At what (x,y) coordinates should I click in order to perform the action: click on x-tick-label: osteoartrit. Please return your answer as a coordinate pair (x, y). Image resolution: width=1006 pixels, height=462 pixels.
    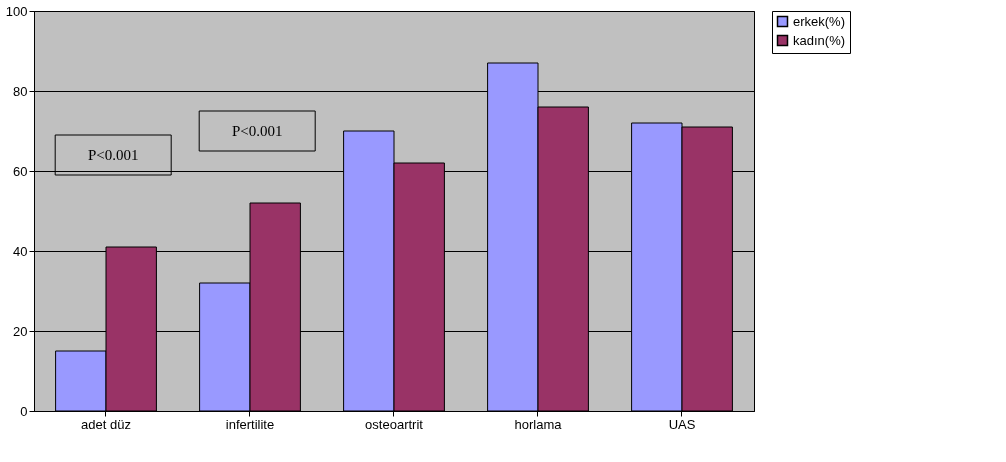
    Looking at the image, I should click on (394, 424).